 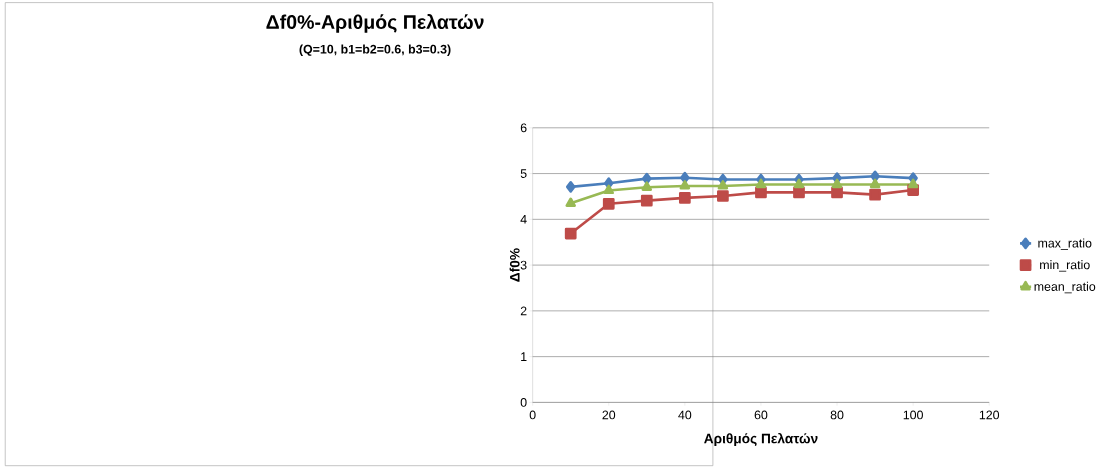 I want to click on legend-label: mean_ratio, so click(x=1065, y=287).